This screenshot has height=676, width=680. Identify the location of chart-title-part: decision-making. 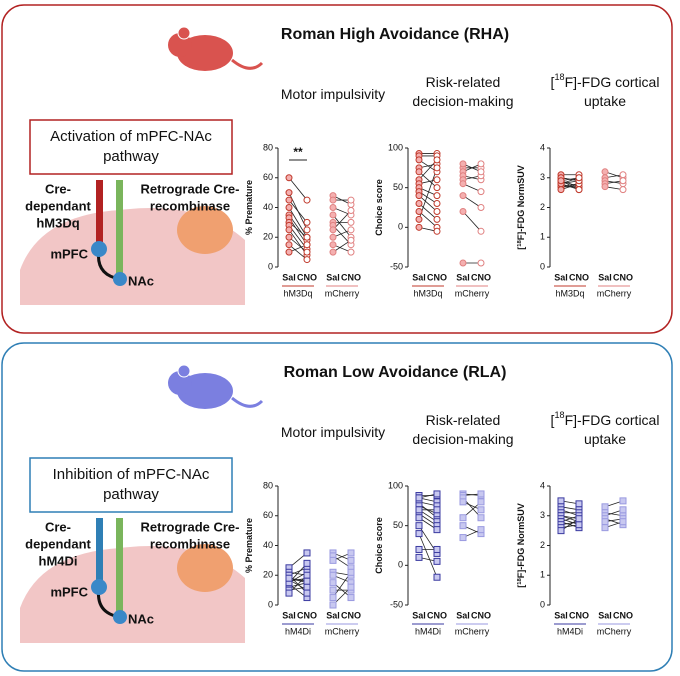
(462, 101).